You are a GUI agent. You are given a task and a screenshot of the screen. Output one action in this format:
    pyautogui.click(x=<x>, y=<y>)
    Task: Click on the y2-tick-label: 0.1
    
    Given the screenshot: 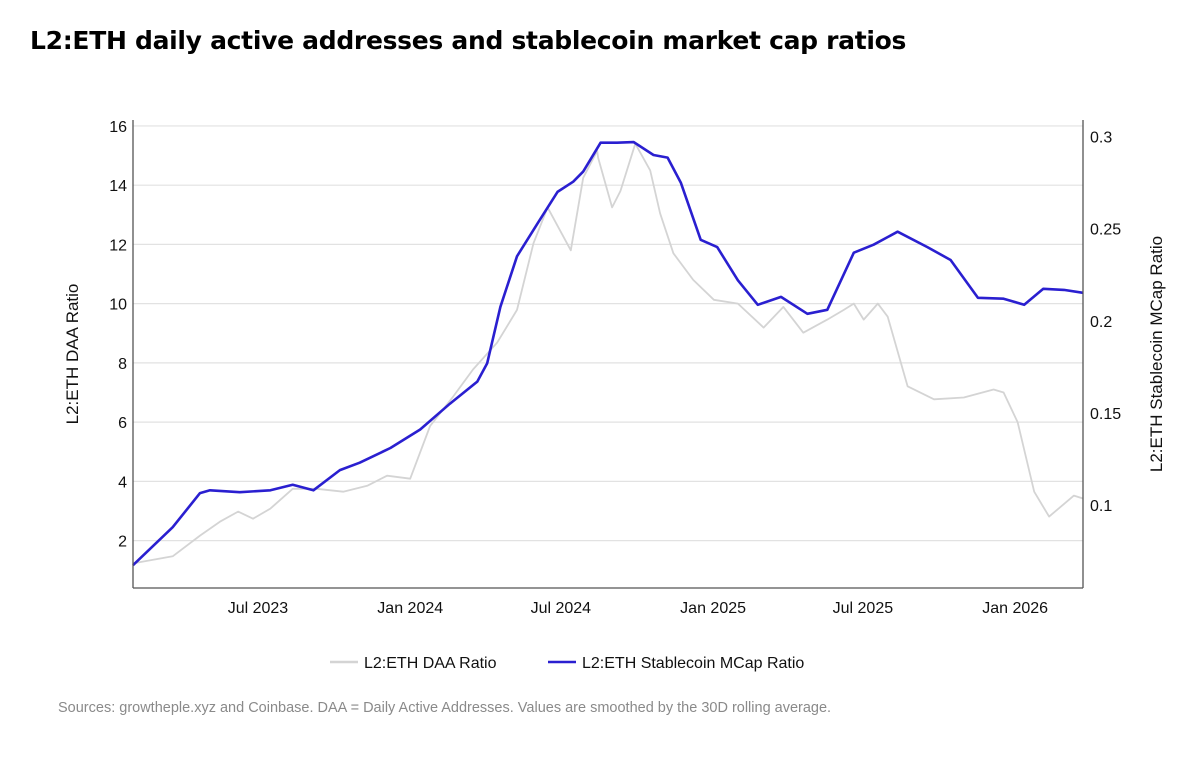 What is the action you would take?
    pyautogui.click(x=1101, y=506)
    